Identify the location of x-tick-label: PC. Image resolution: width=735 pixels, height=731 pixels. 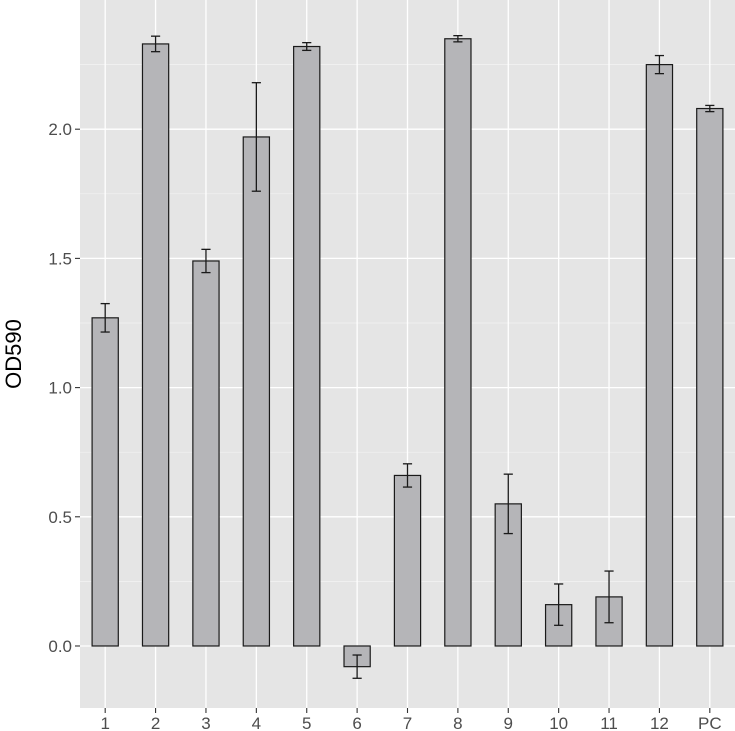
(710, 722).